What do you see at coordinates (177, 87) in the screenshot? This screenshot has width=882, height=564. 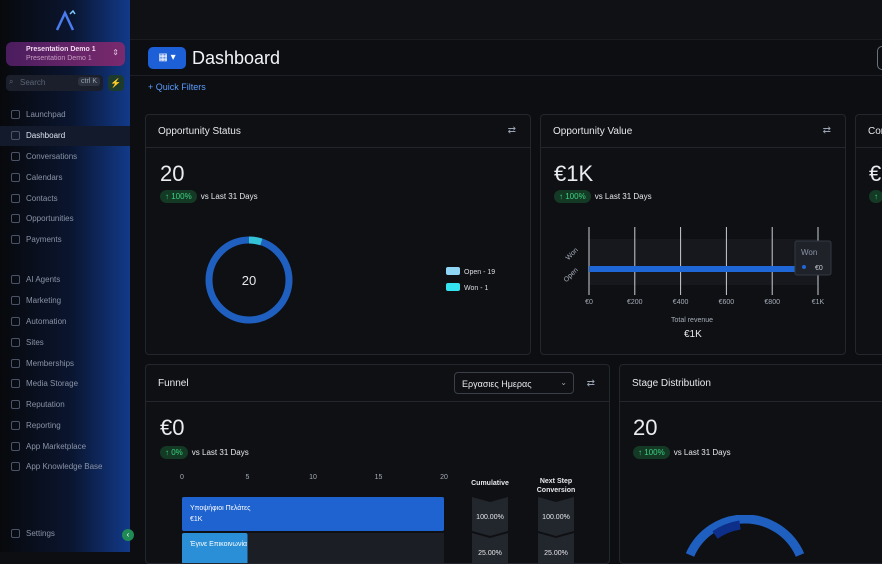 I see `quick-filters-button: + Quick Filters` at bounding box center [177, 87].